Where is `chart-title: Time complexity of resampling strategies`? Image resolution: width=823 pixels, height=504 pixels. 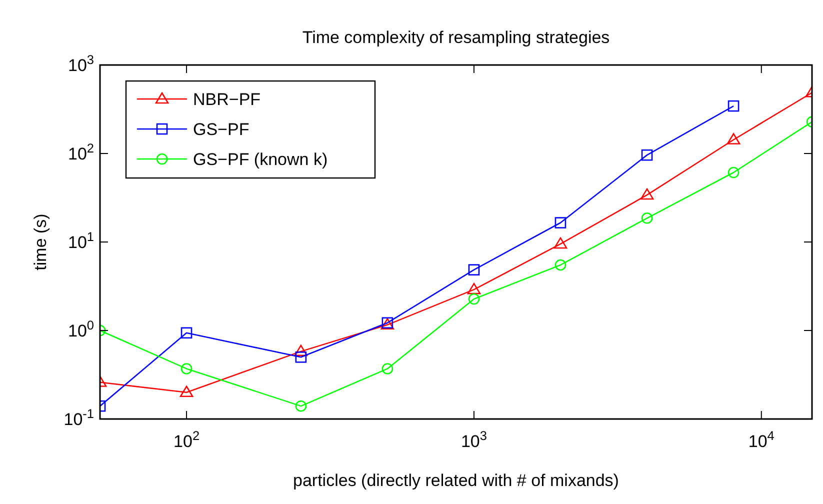 chart-title: Time complexity of resampling strategies is located at coordinates (456, 37).